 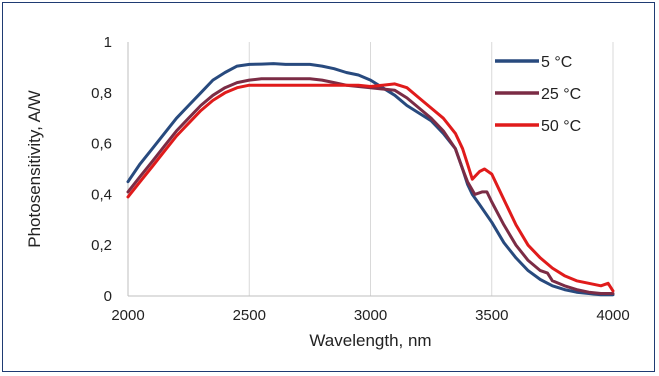 I want to click on y-tick-label-5: 1, so click(x=108, y=42).